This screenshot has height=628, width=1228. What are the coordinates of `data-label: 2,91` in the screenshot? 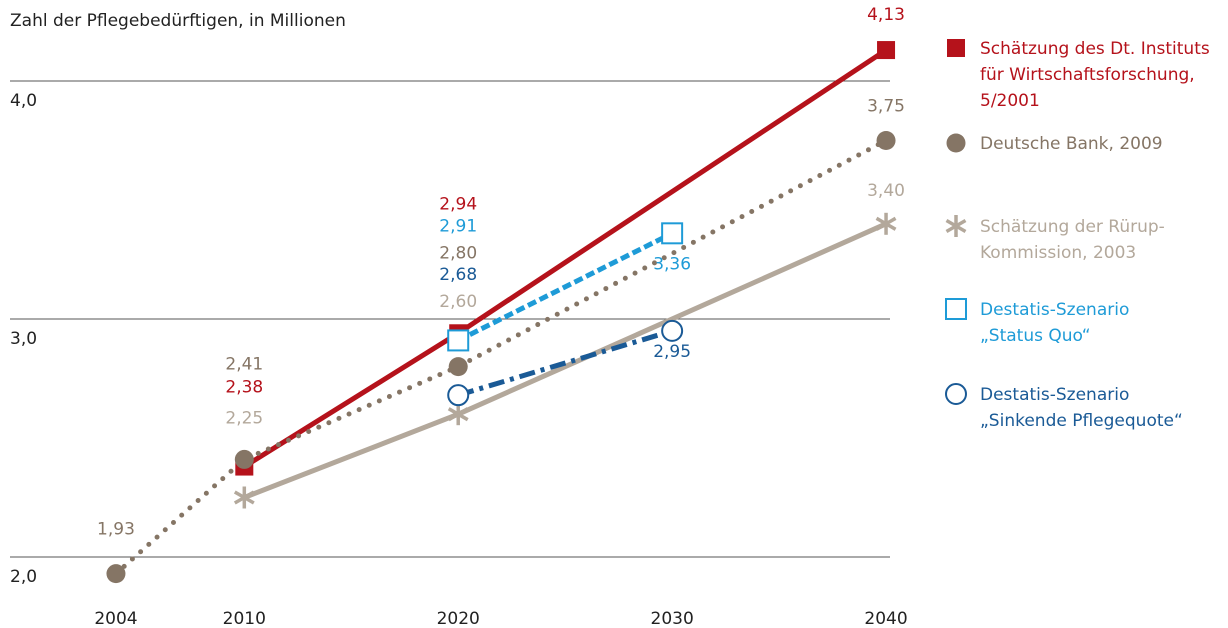 It's located at (458, 226).